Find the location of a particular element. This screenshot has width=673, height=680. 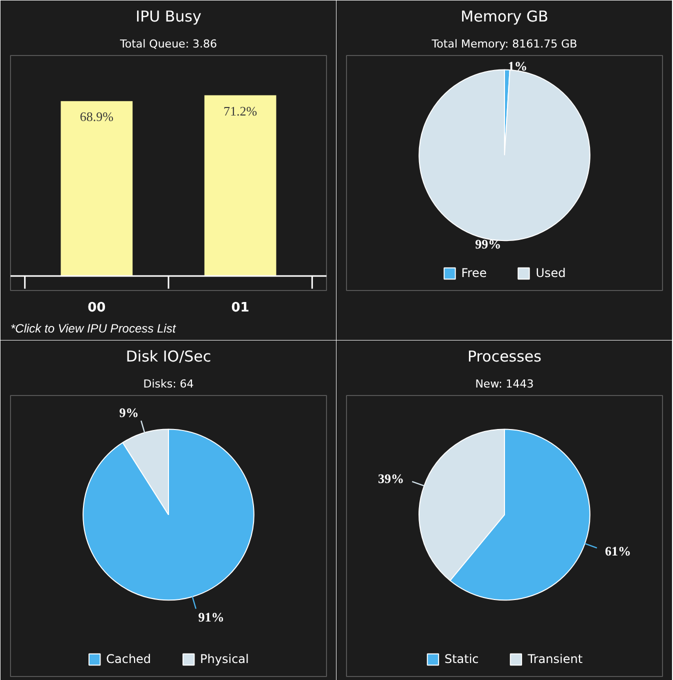

x-tick-label: 01 is located at coordinates (240, 308).